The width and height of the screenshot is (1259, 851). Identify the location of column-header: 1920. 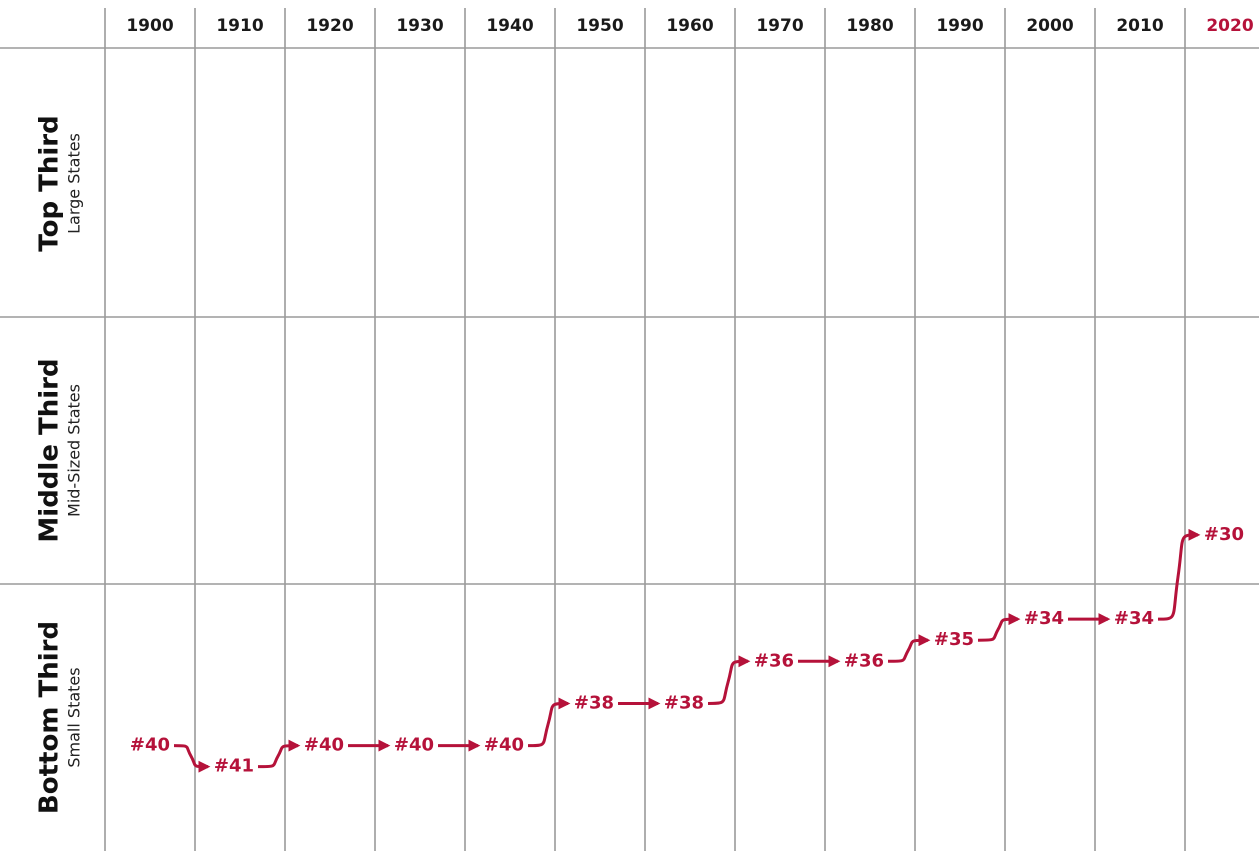
(329, 26).